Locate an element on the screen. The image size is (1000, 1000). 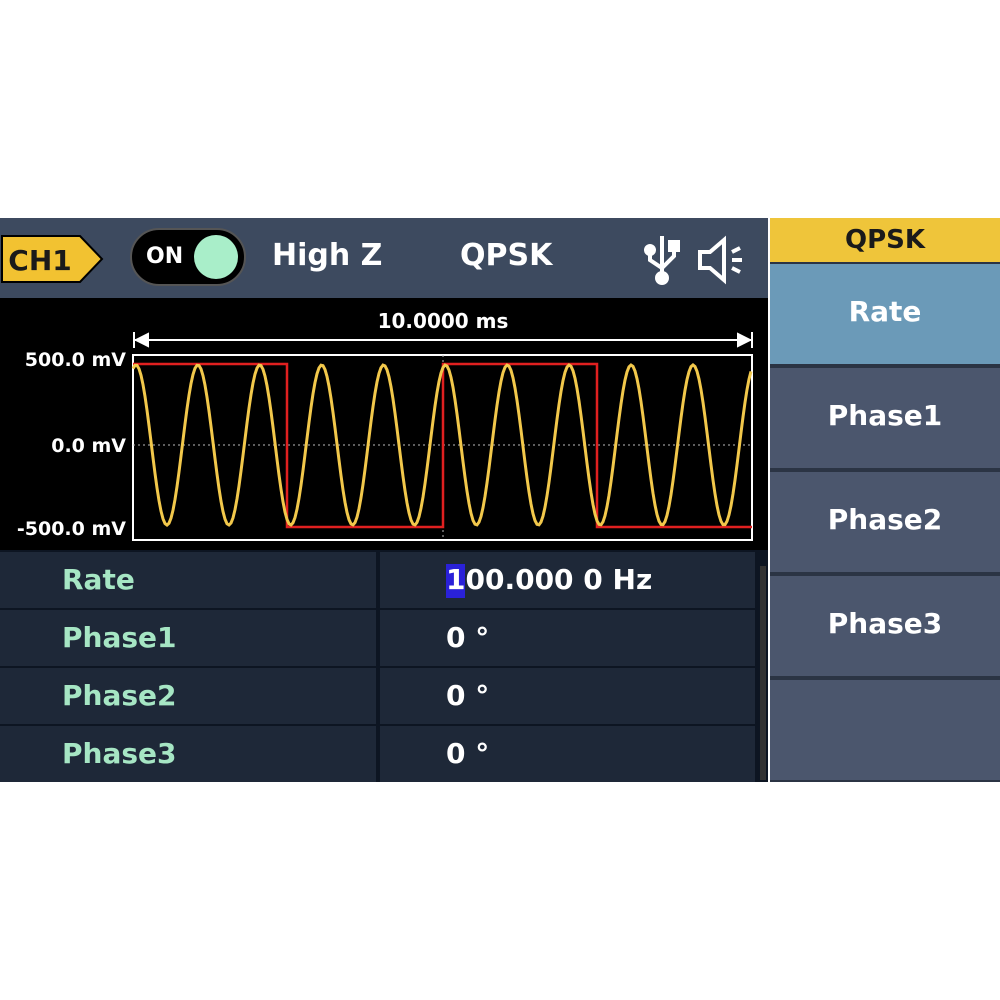
load-label: High Z is located at coordinates (327, 255).